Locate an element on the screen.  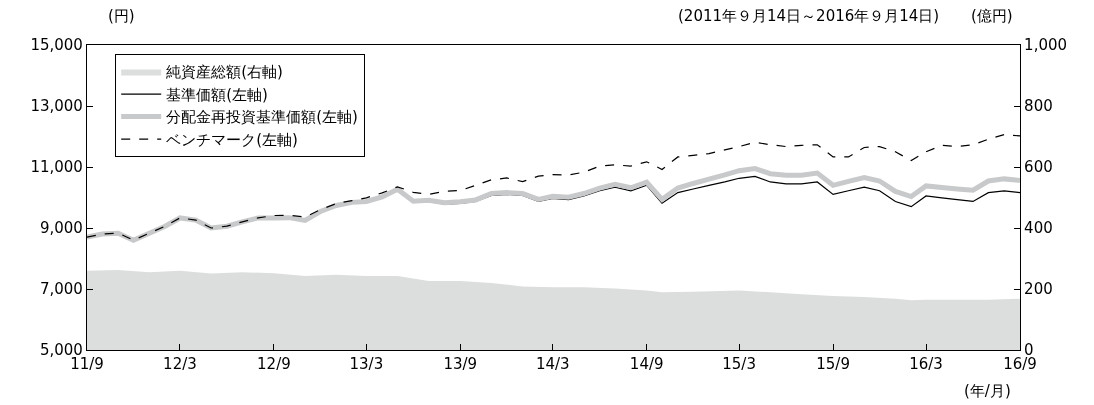
legend-label: 分配金再投資基準価額(左軸) is located at coordinates (262, 117).